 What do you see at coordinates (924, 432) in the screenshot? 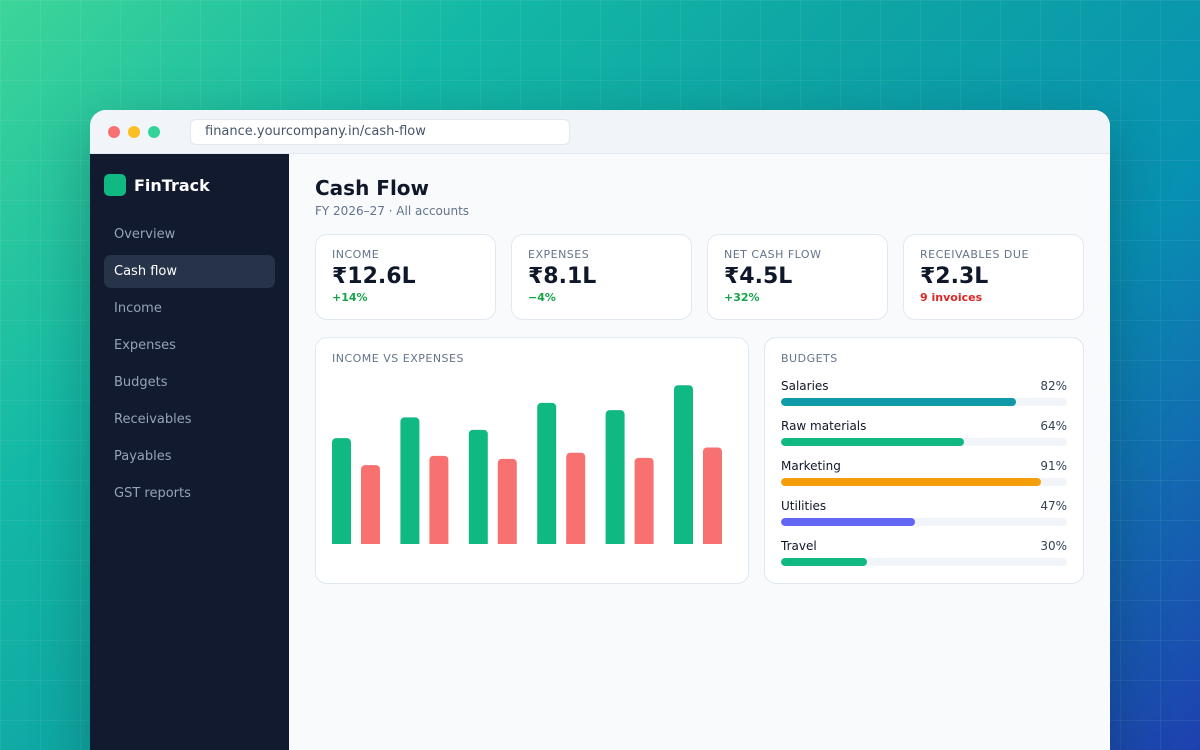
I see `budget-row-raw-materials: Raw materials 64%` at bounding box center [924, 432].